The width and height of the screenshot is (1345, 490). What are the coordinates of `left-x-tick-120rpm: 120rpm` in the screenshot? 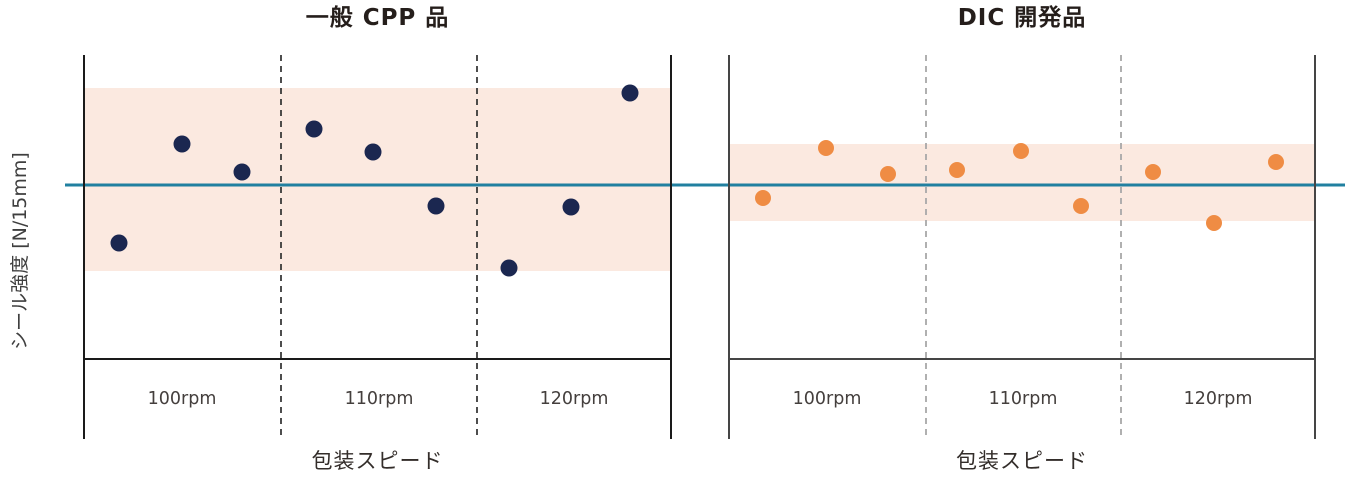 It's located at (574, 399).